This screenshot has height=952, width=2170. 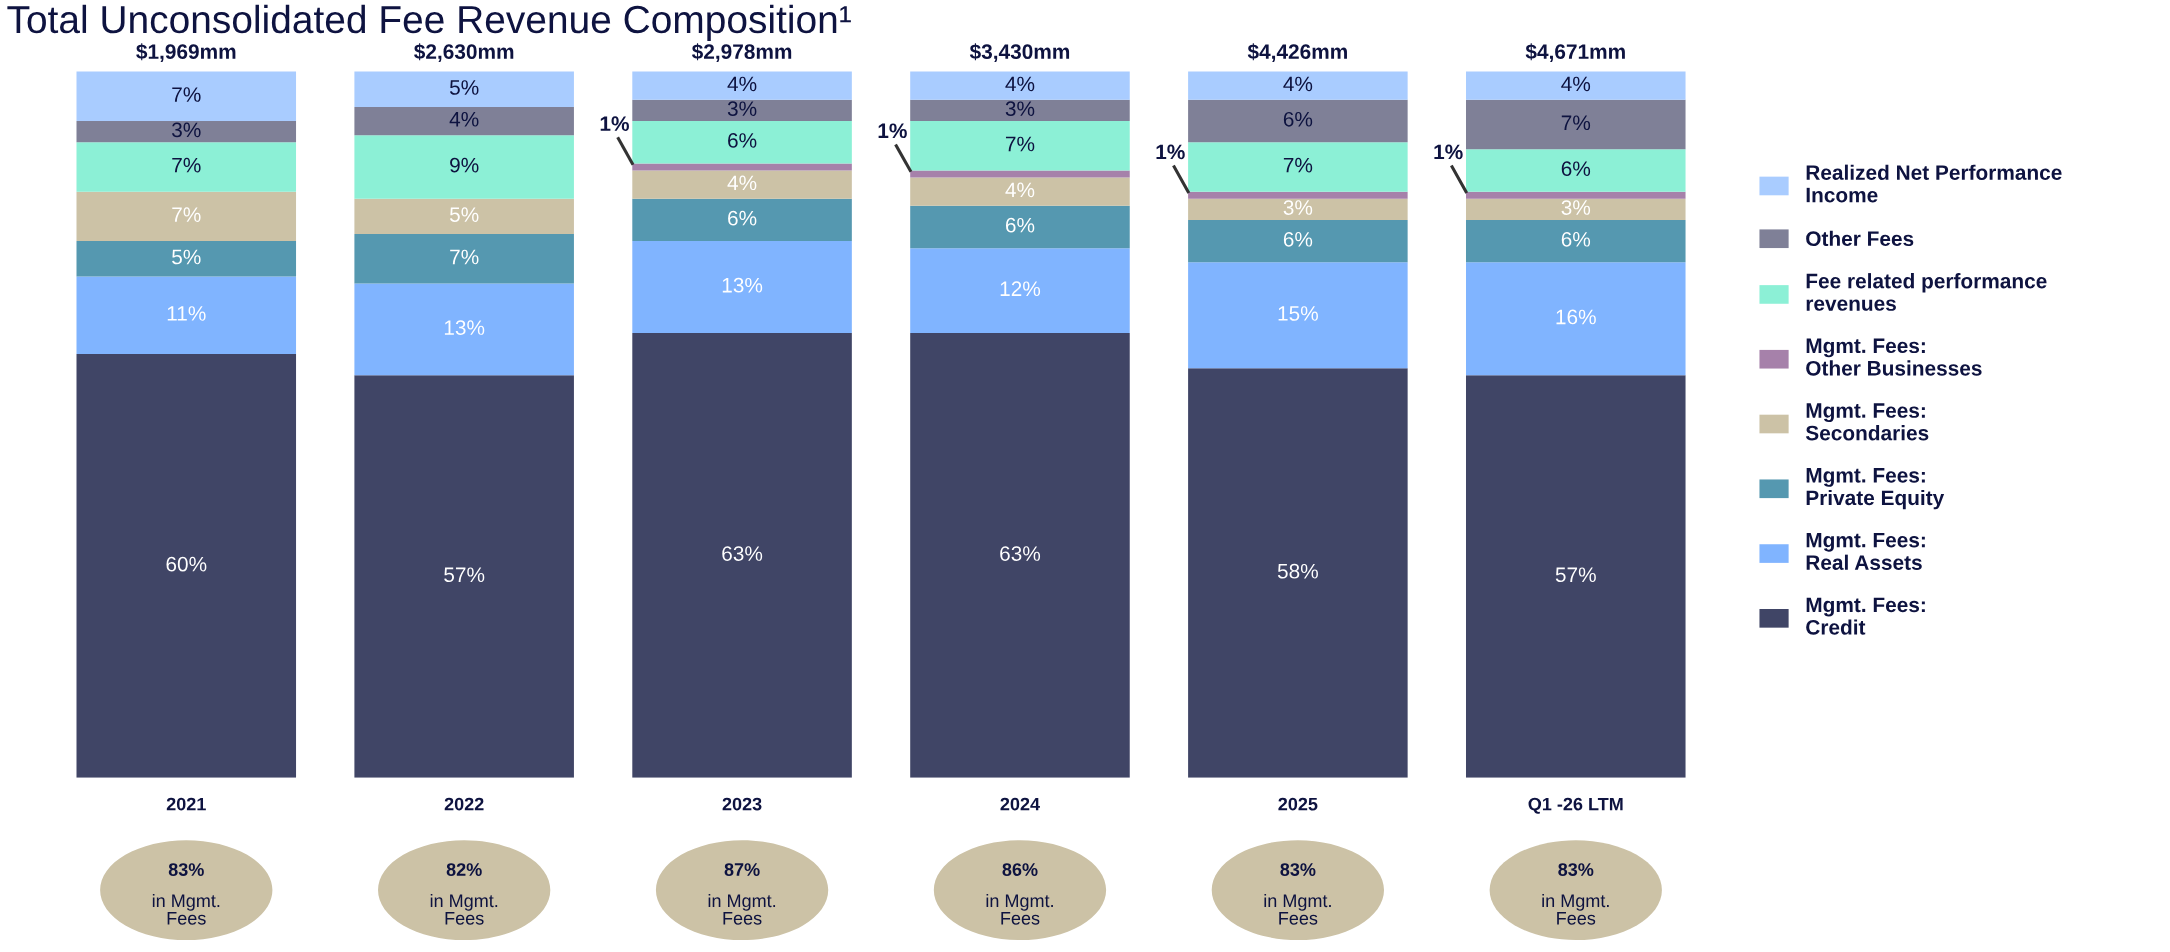 What do you see at coordinates (1575, 53) in the screenshot?
I see `annotation: $4,671mm` at bounding box center [1575, 53].